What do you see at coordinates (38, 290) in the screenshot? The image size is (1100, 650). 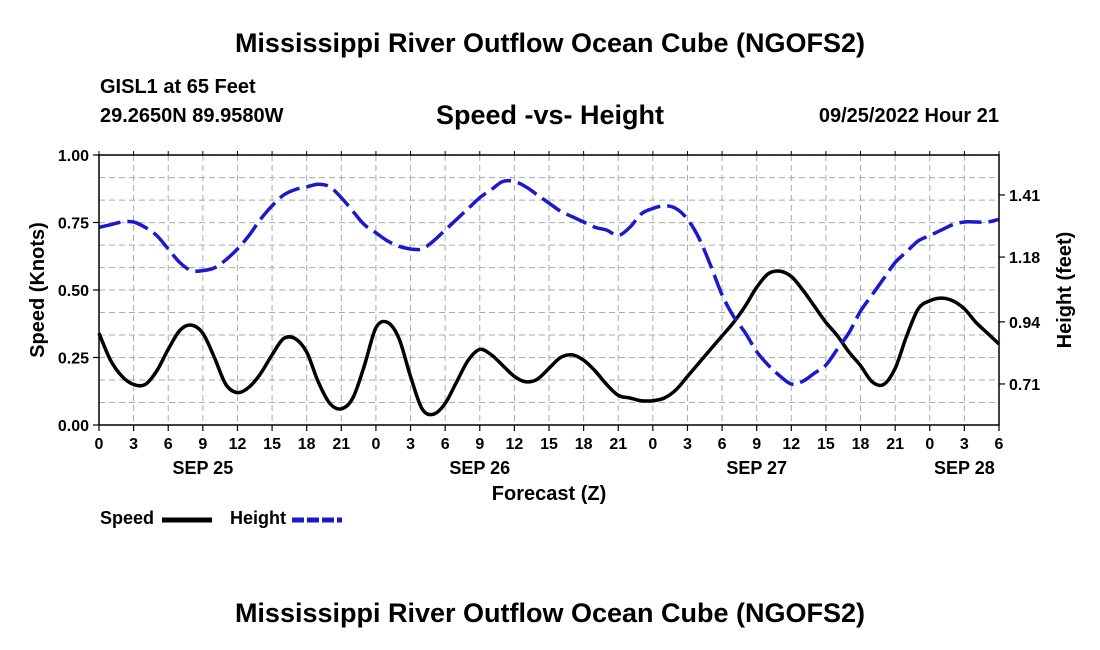 I see `y-axis-label: Speed (Knots)` at bounding box center [38, 290].